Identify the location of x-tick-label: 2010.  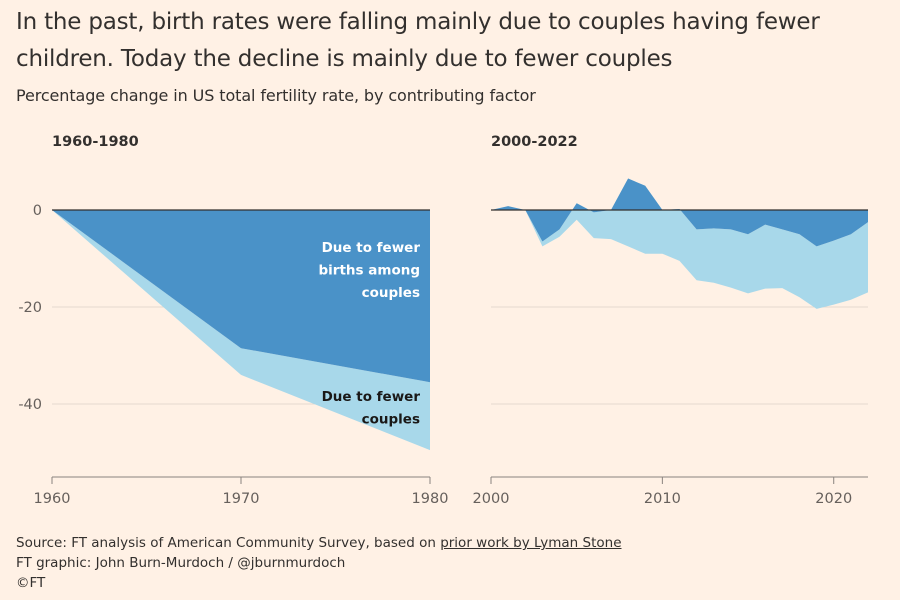
(662, 499).